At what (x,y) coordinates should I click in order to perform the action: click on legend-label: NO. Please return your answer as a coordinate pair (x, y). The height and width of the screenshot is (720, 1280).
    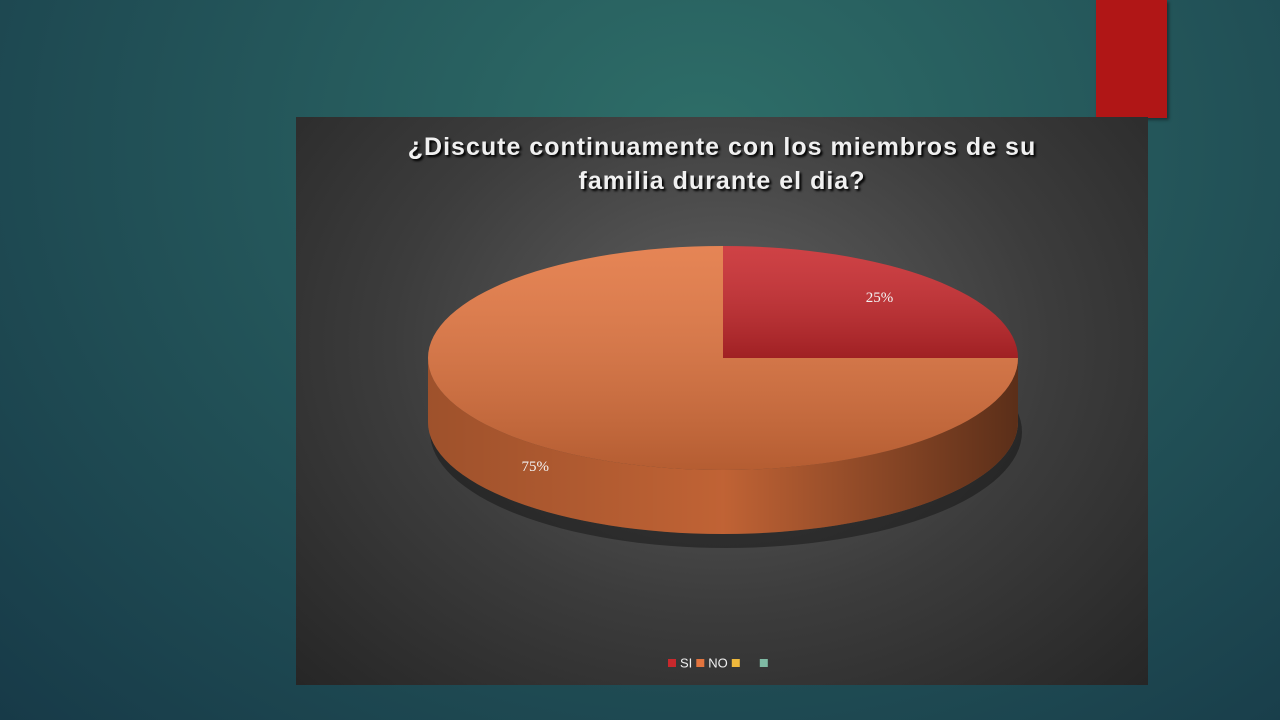
    Looking at the image, I should click on (718, 662).